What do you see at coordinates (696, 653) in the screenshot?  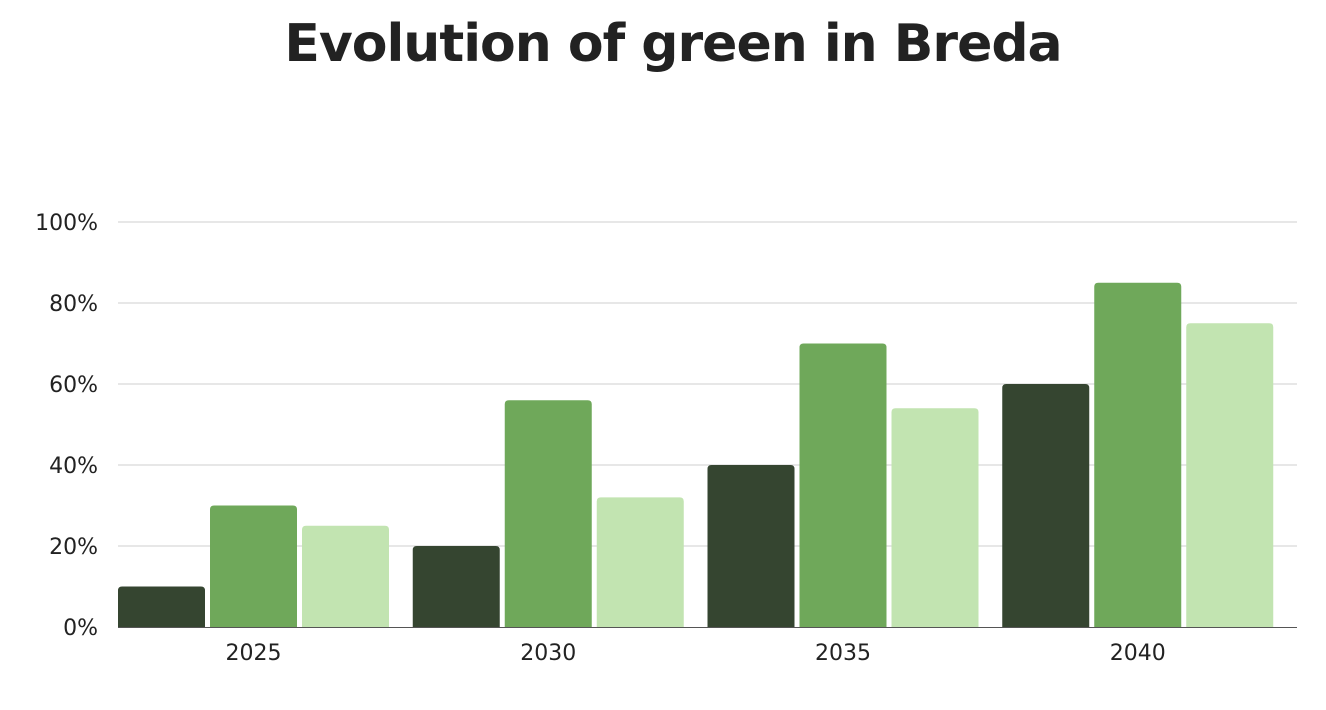 I see `x-axis-ticks: 2025 2030 2035 2040` at bounding box center [696, 653].